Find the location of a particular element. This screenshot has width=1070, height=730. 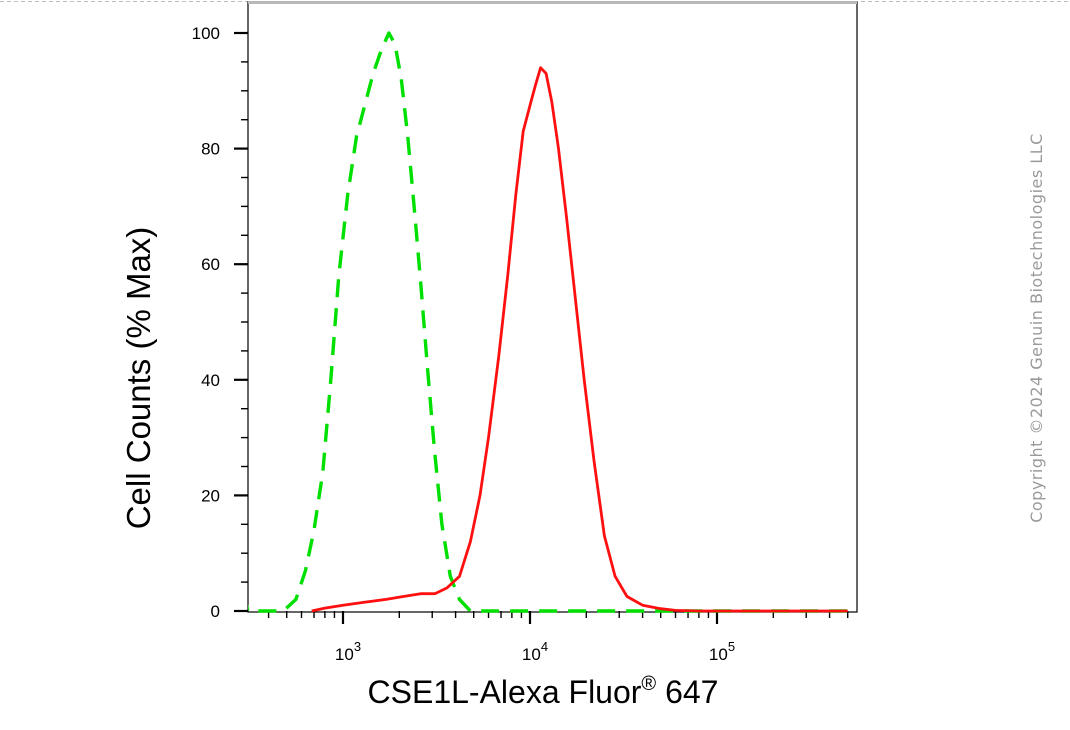

x-axis-title-main: CSE1L-Alexa Fluor is located at coordinates (505, 692).